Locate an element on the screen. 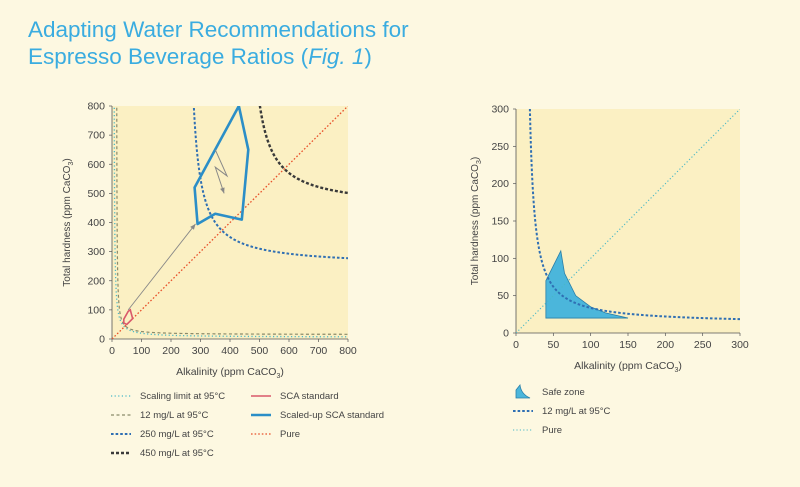 The height and width of the screenshot is (487, 800). legend-item: Scaled-up SCA standard is located at coordinates (317, 415).